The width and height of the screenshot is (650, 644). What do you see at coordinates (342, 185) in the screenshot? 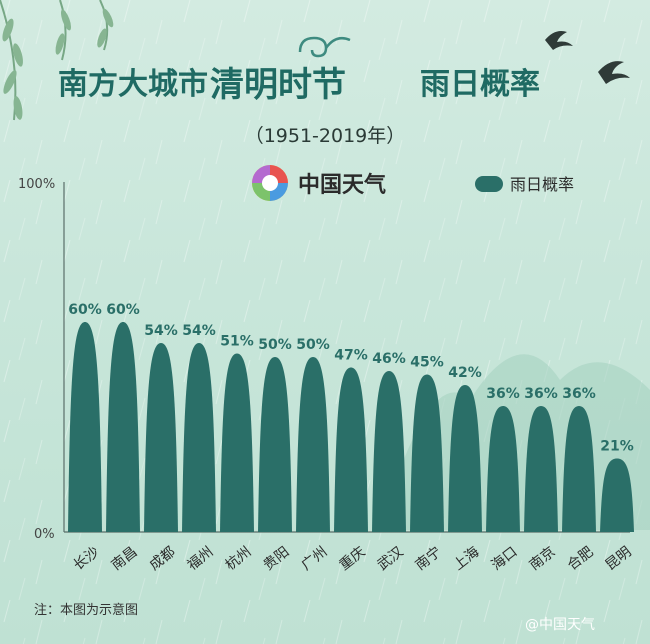
I see `brand-name: 中国天气` at bounding box center [342, 185].